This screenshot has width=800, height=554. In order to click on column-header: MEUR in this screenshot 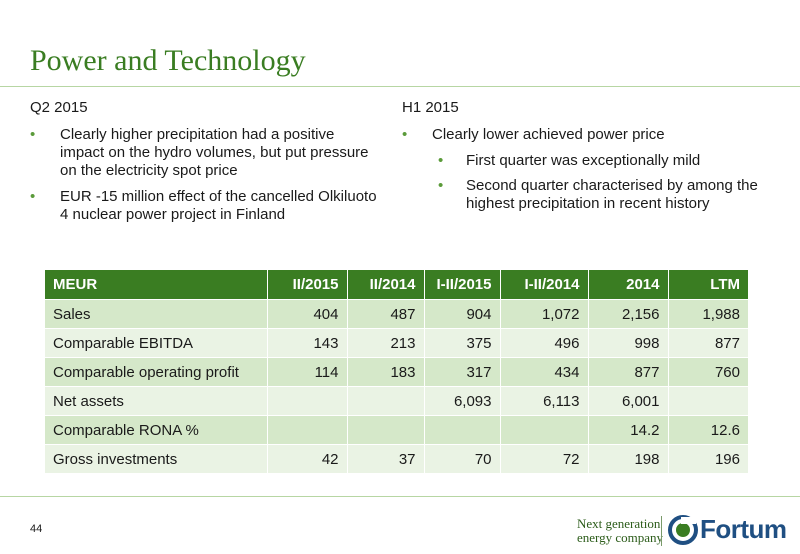, I will do `click(156, 285)`.